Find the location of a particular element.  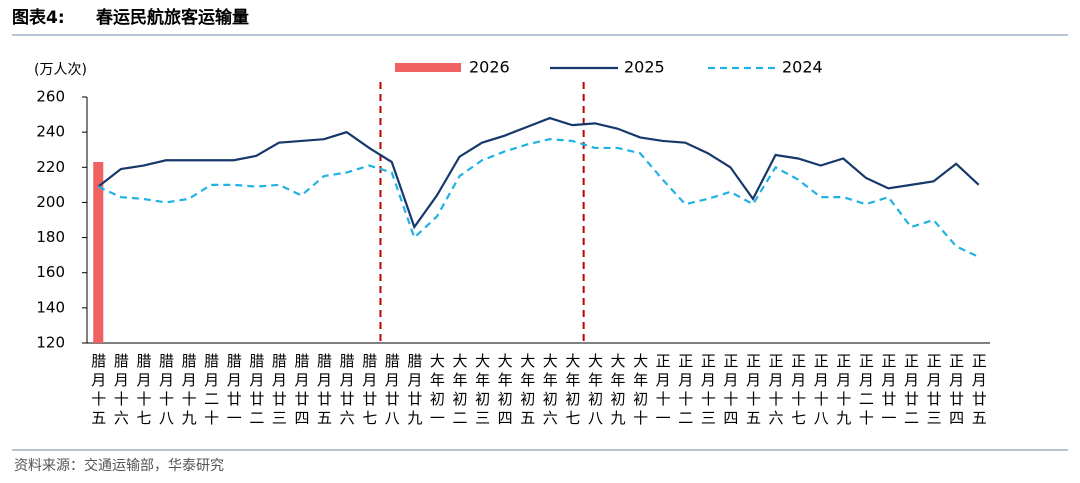

x-tick-label: 正月廿一 is located at coordinates (888, 391).